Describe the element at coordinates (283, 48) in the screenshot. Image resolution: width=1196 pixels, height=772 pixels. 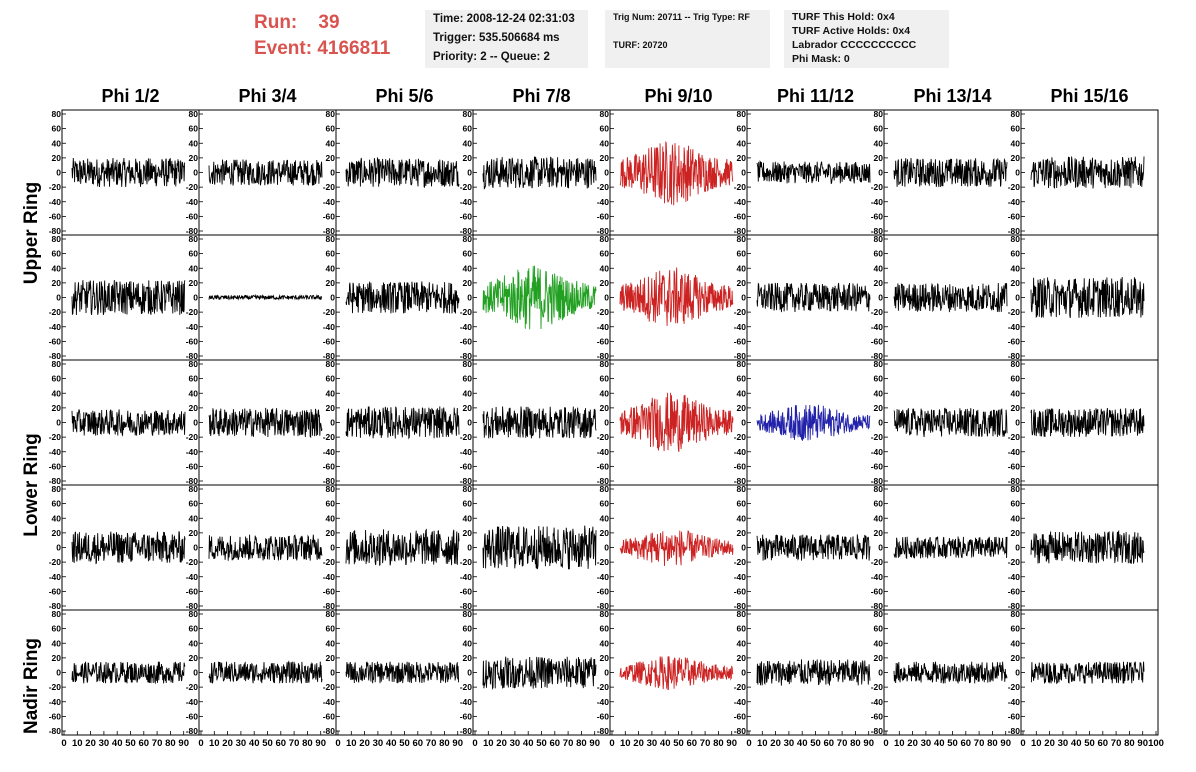
I see `event-label: Event:` at that location.